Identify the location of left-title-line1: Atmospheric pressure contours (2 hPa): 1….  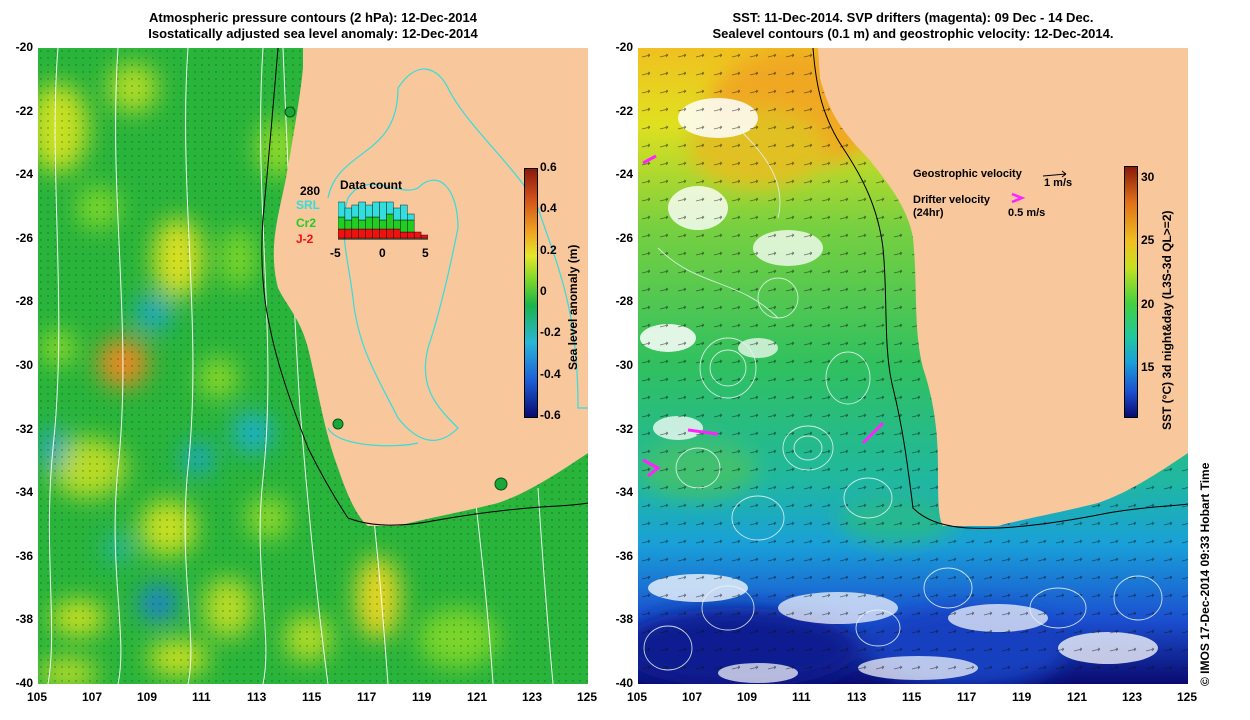
(313, 17).